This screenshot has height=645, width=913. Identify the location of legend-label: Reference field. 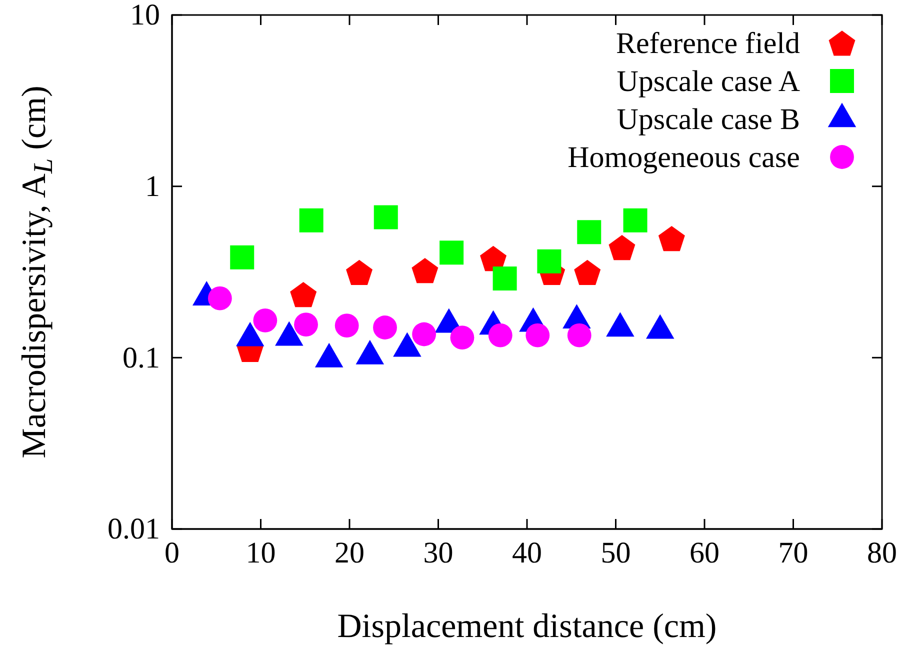
(708, 43).